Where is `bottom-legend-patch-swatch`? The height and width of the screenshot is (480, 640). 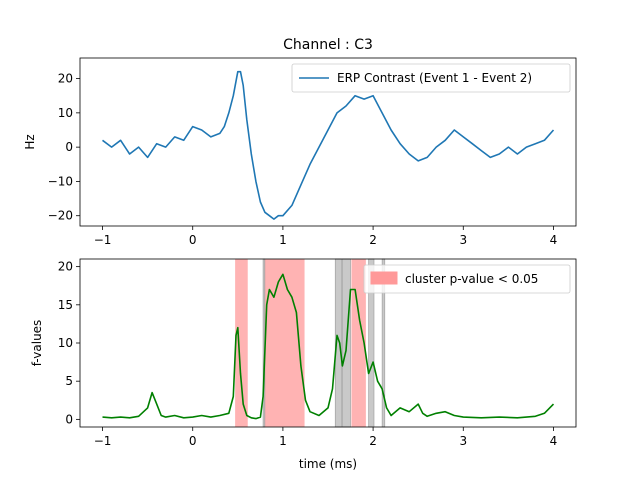
bottom-legend-patch-swatch is located at coordinates (384, 278).